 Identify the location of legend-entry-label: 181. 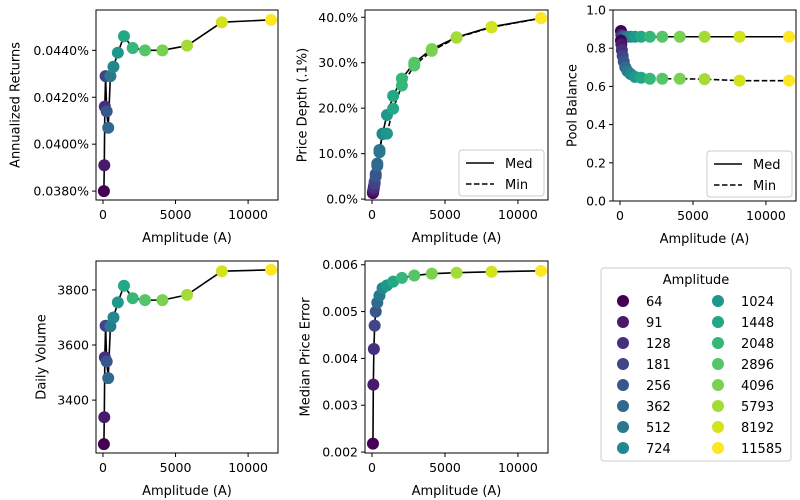
(658, 365).